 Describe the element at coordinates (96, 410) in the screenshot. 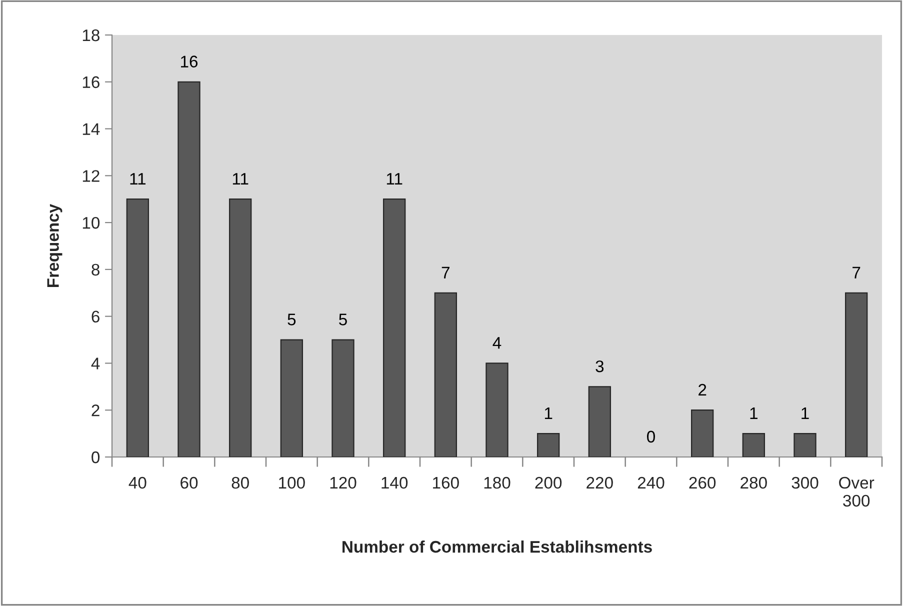

I see `y-tick-label: 2` at that location.